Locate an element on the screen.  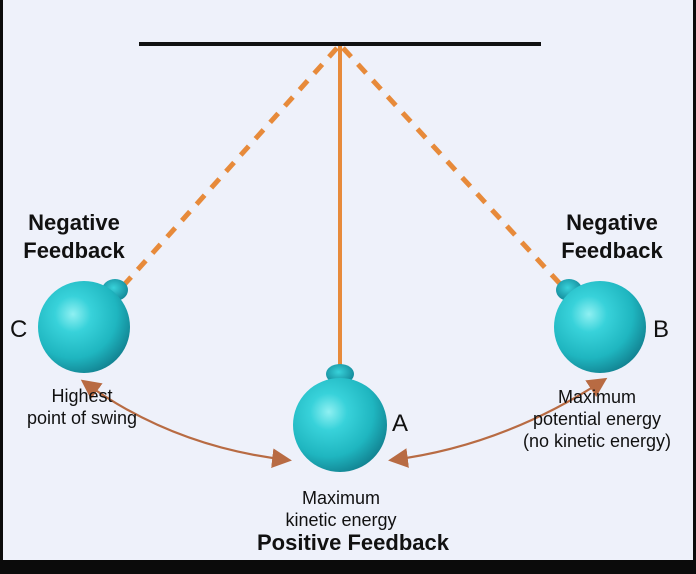
right-pendulum-bob is located at coordinates (600, 326).